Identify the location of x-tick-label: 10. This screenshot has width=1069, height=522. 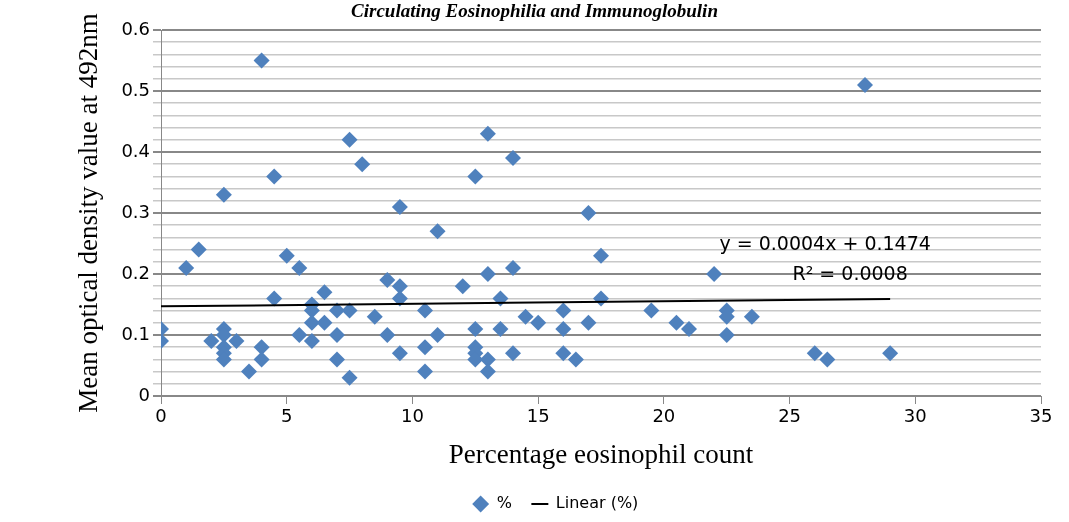
(412, 416).